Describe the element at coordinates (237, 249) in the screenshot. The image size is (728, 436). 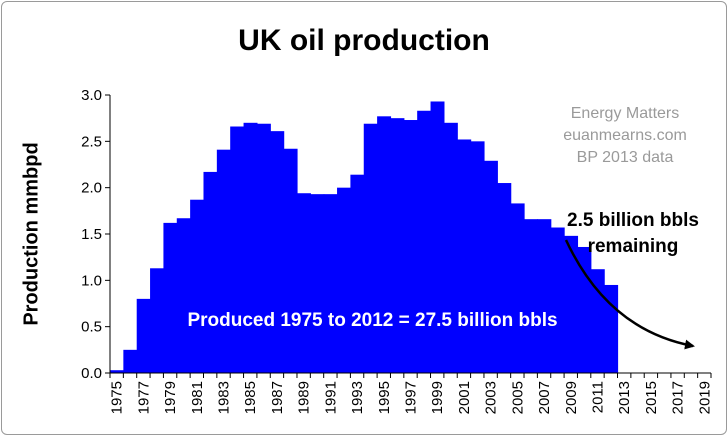
I see `bar-1984` at that location.